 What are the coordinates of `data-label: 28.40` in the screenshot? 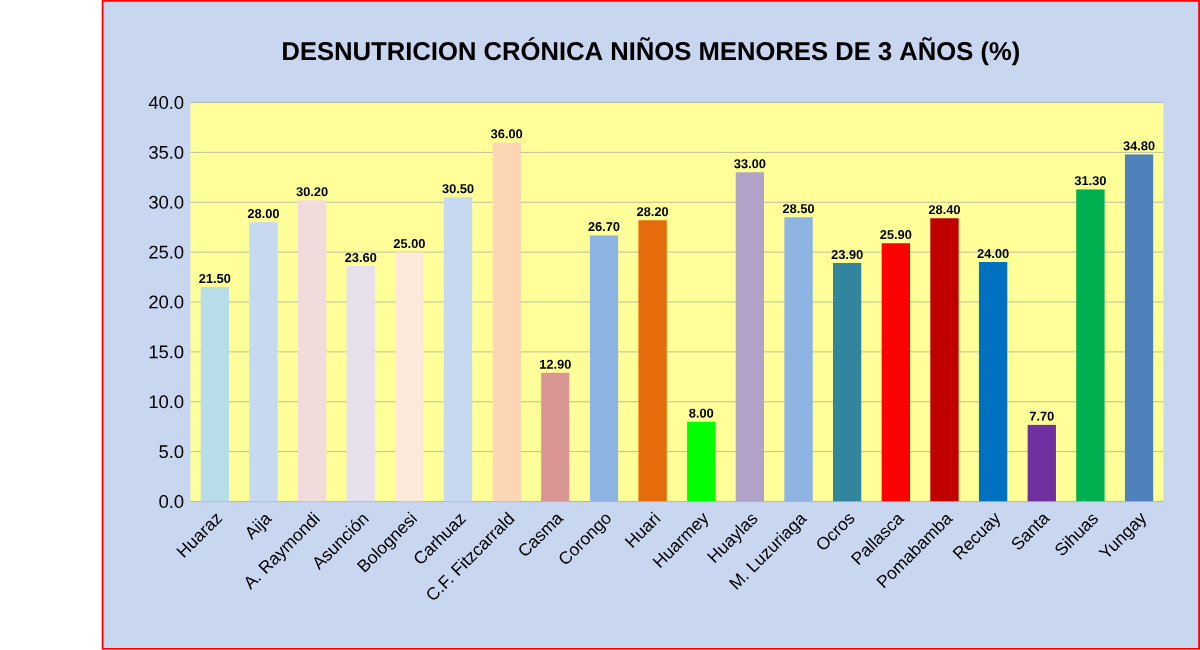 It's located at (944, 210).